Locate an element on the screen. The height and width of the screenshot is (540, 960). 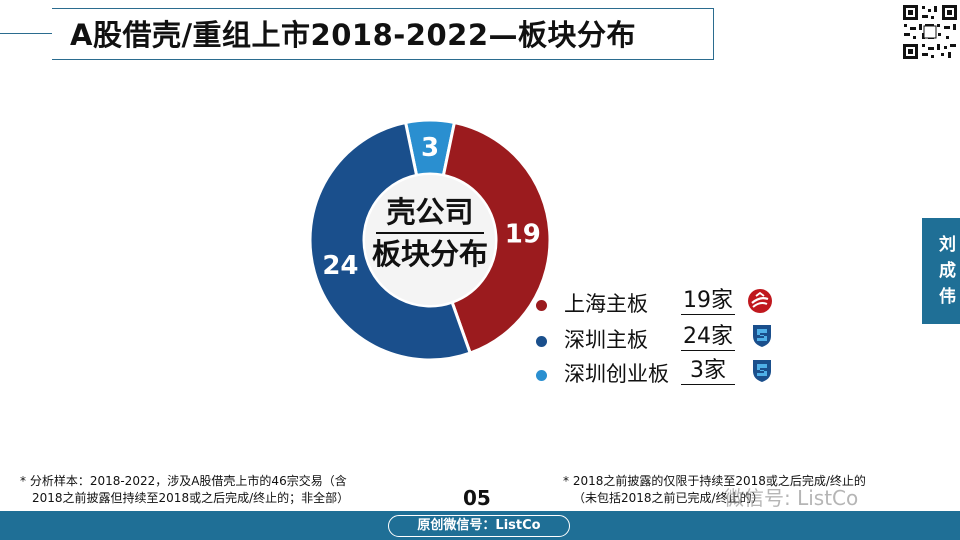
slice-shenzhen-main is located at coordinates (390, 241).